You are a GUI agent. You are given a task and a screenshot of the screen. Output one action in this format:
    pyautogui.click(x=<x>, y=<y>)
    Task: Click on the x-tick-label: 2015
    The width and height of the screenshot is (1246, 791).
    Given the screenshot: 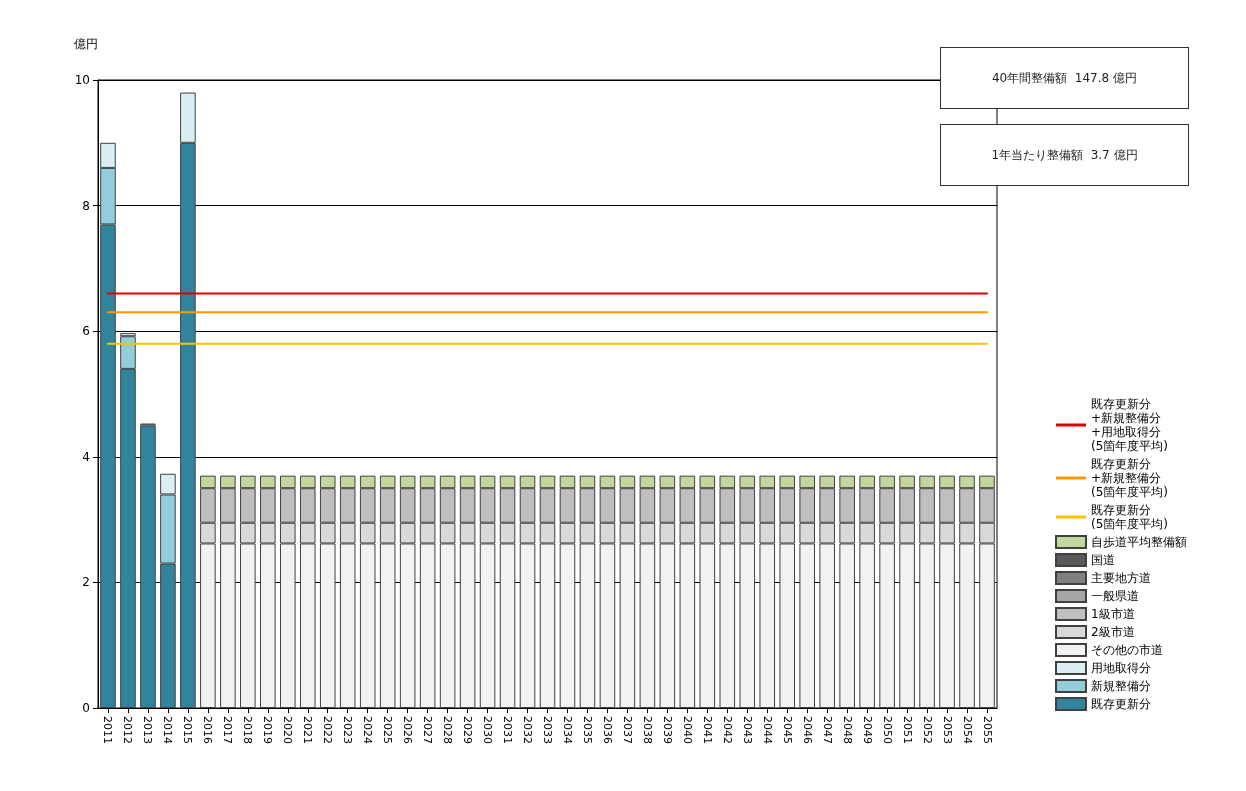 What is the action you would take?
    pyautogui.click(x=188, y=730)
    